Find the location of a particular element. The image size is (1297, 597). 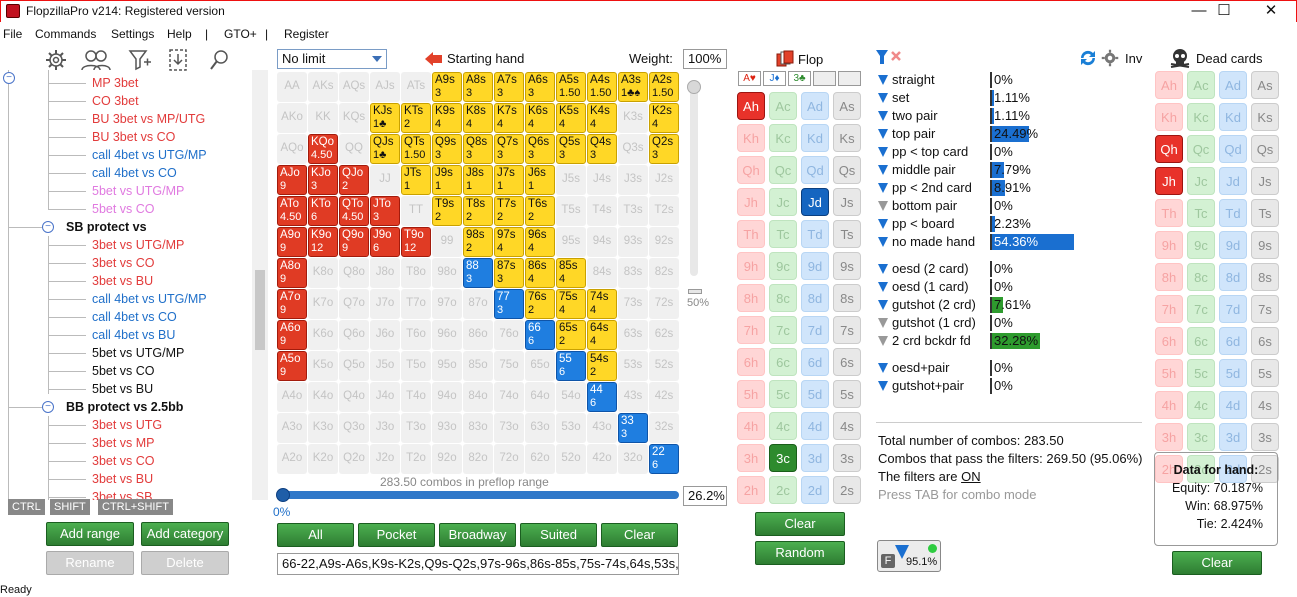

flop-slot: 3♣ is located at coordinates (799, 78).